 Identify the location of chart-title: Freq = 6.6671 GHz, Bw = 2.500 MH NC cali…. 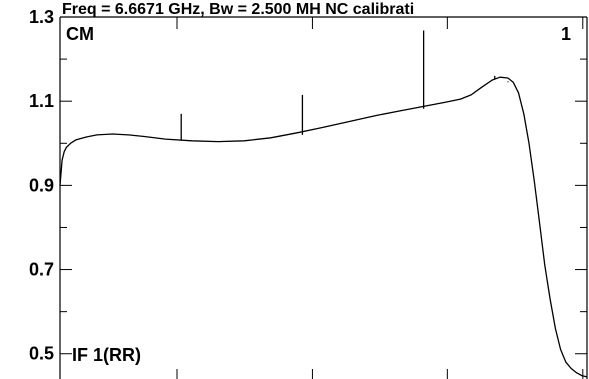
(238, 9).